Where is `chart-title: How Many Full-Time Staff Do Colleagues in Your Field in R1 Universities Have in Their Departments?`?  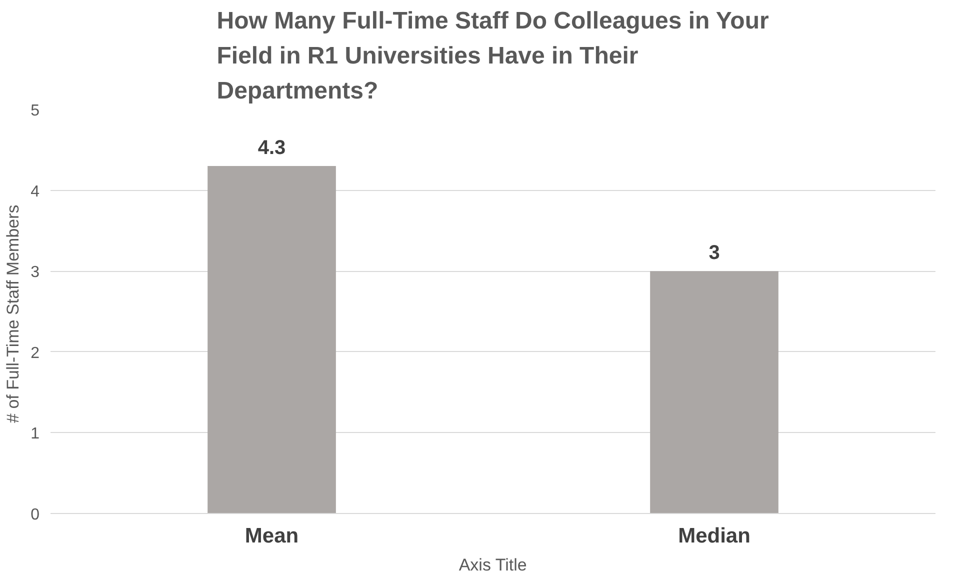 chart-title: How Many Full-Time Staff Do Colleagues in Your Field in R1 Universities Have in Their Departments? is located at coordinates (492, 55).